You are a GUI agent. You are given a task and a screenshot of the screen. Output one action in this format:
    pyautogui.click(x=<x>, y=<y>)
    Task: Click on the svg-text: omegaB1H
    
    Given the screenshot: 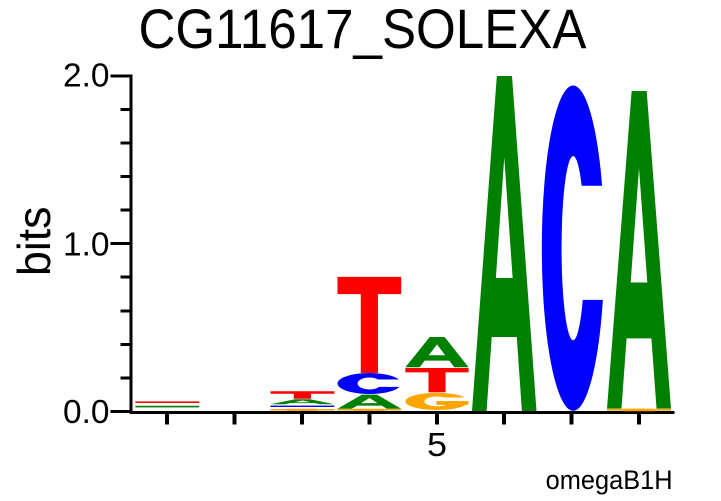 What is the action you would take?
    pyautogui.click(x=609, y=480)
    